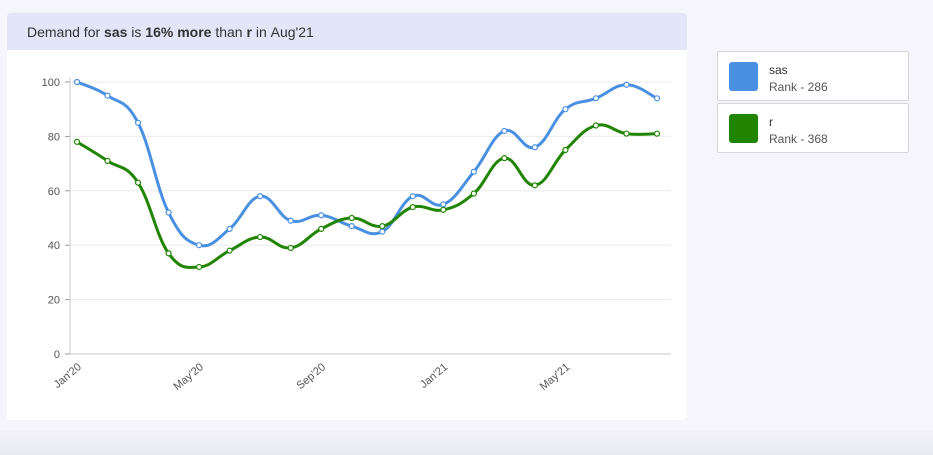 Image resolution: width=933 pixels, height=455 pixels. What do you see at coordinates (778, 70) in the screenshot?
I see `legend-name: sas` at bounding box center [778, 70].